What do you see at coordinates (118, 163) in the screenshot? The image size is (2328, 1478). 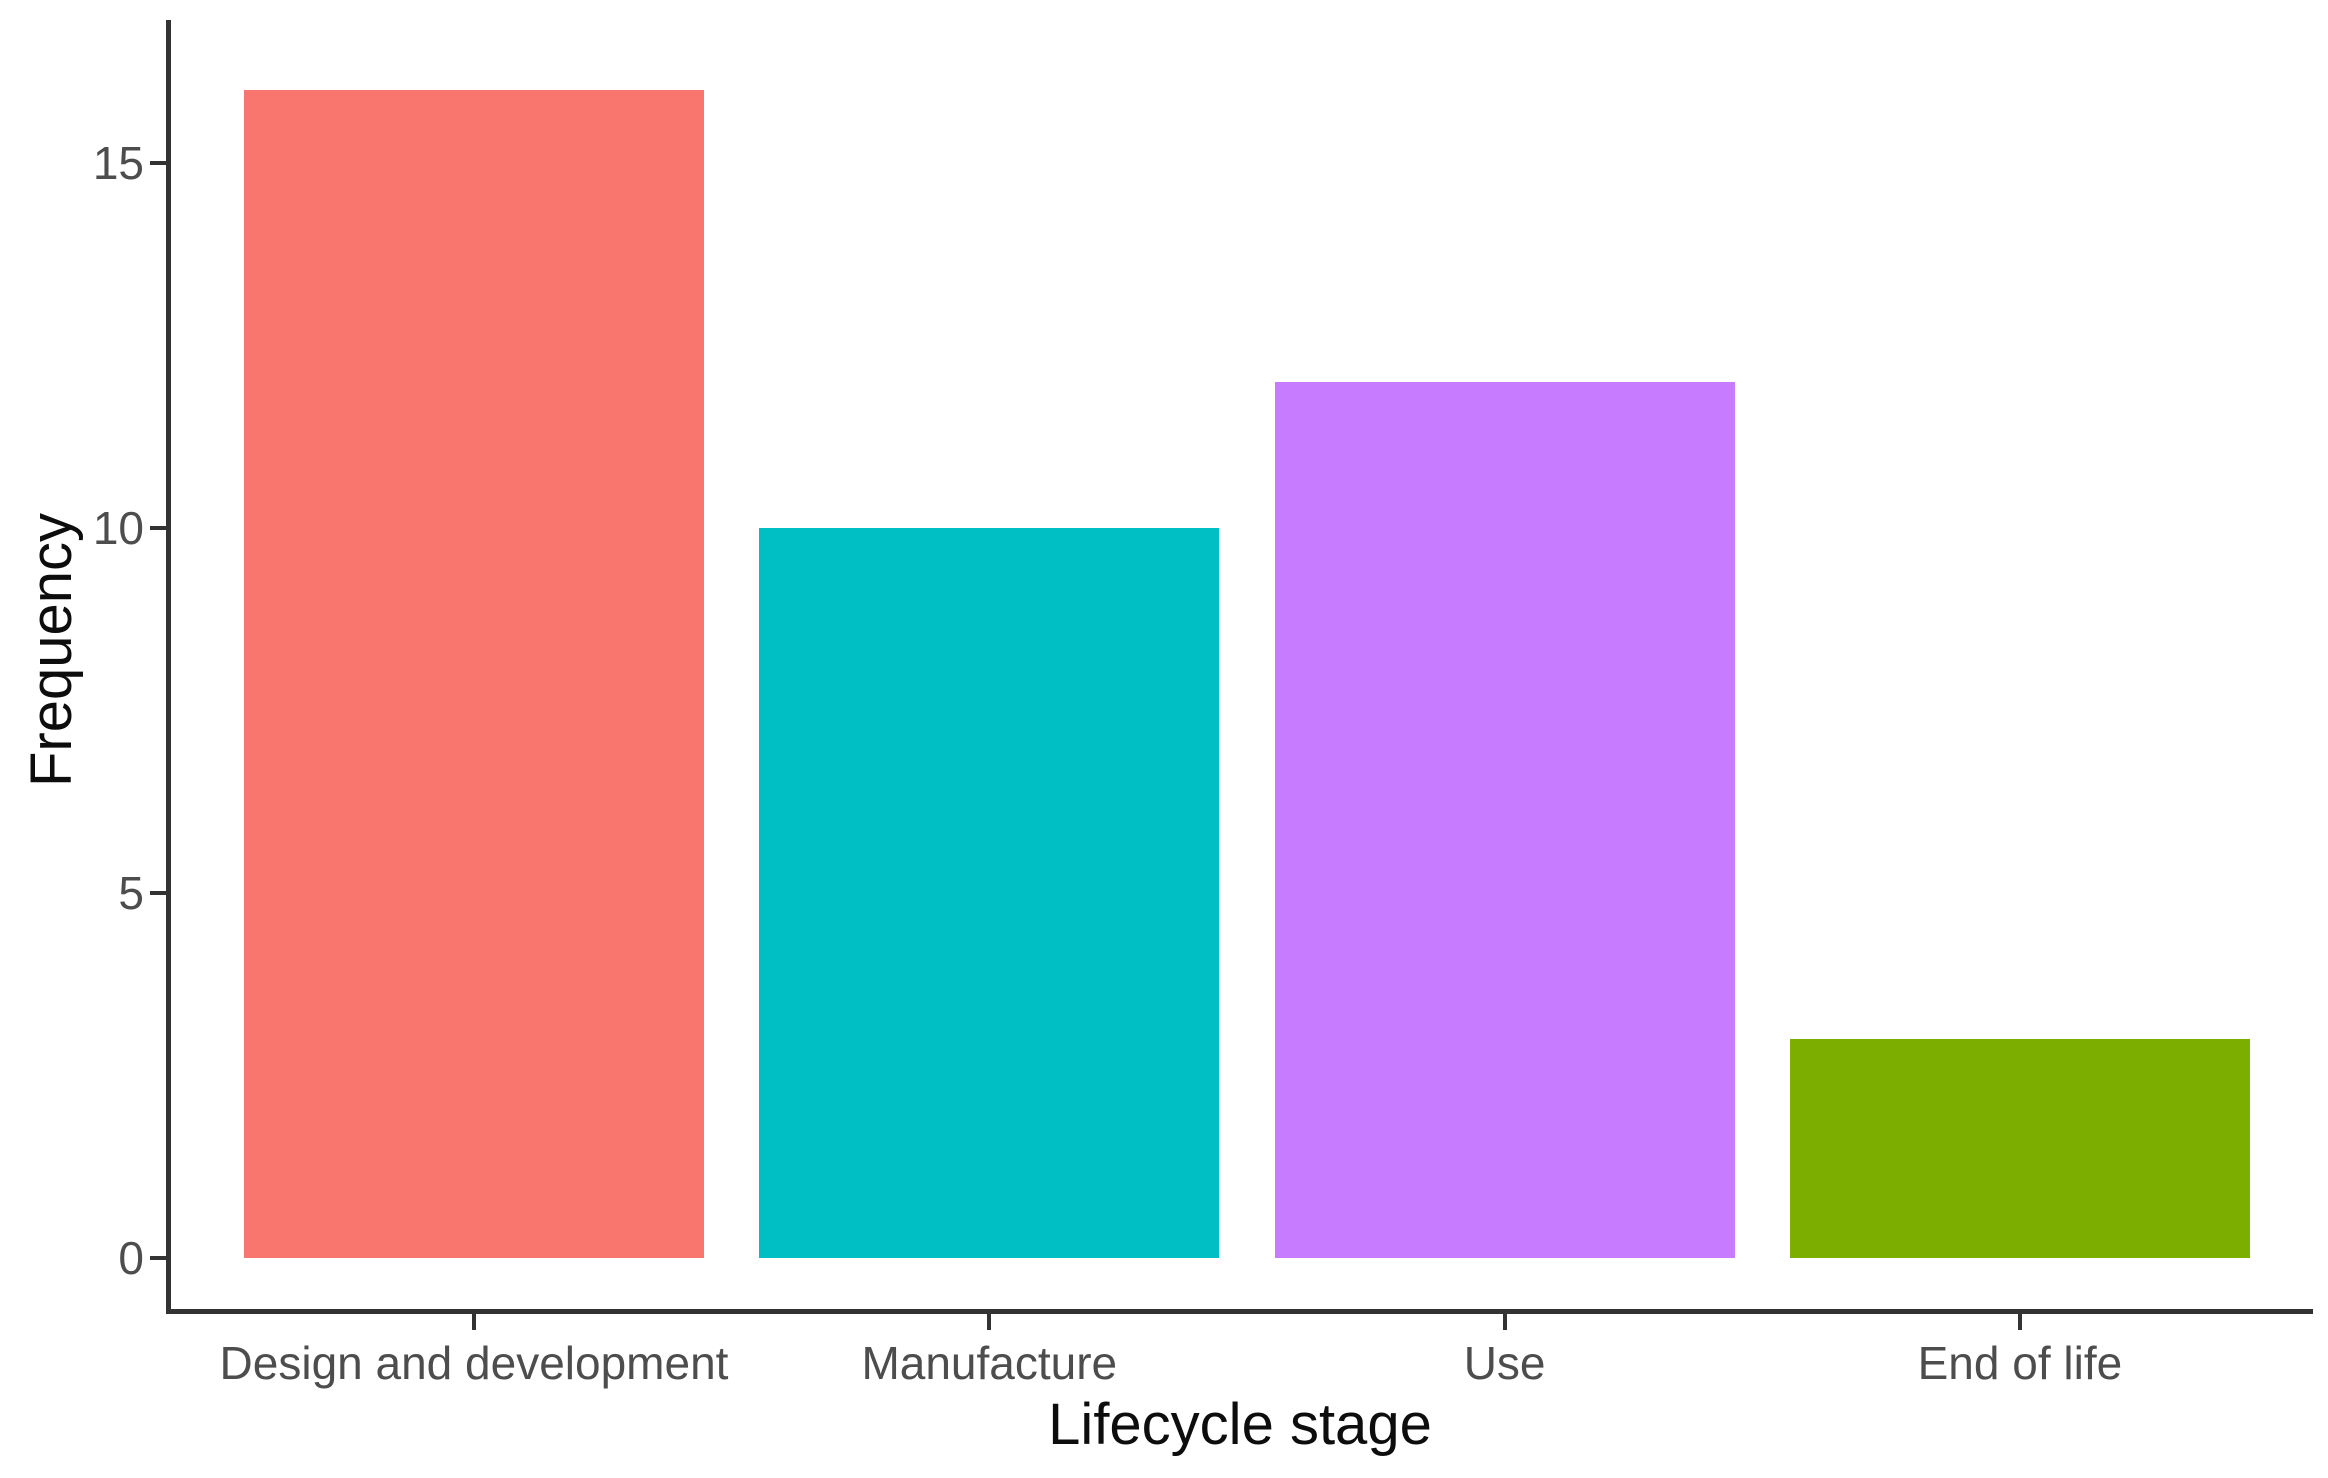 I see `y-tick-label: 15` at bounding box center [118, 163].